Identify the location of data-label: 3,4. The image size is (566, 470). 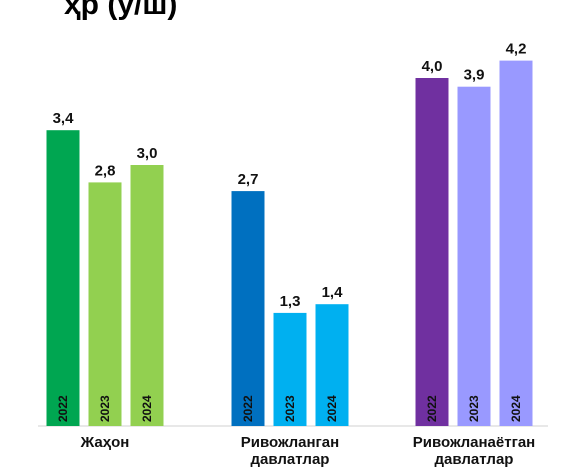
(64, 118).